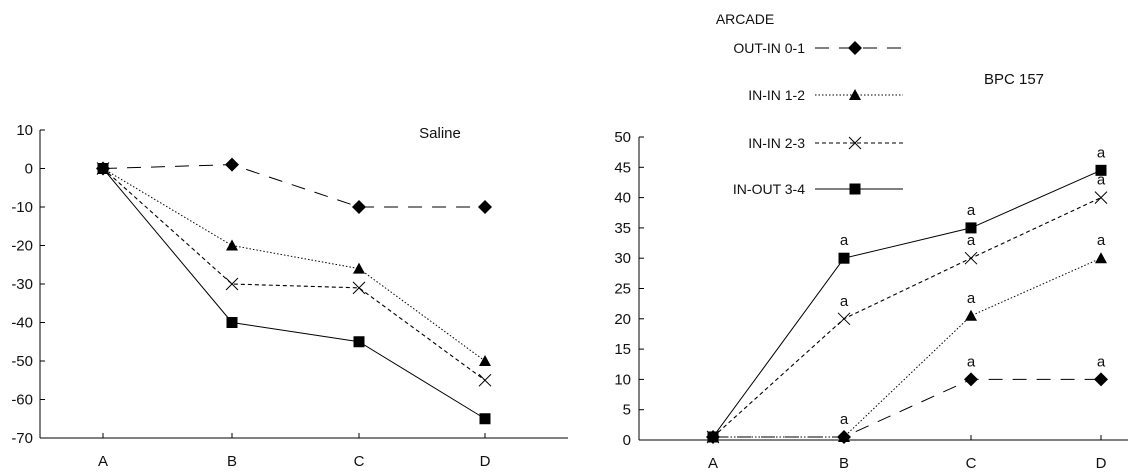 The image size is (1142, 474). Describe the element at coordinates (22, 246) in the screenshot. I see `y-tick-label: -20` at that location.